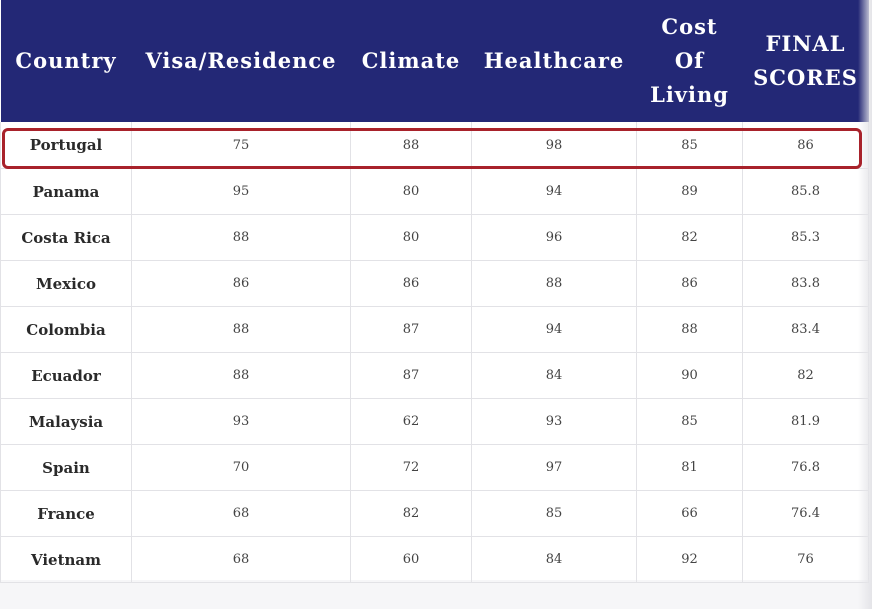 This screenshot has height=609, width=872. What do you see at coordinates (805, 145) in the screenshot?
I see `cell-final-score: 86` at bounding box center [805, 145].